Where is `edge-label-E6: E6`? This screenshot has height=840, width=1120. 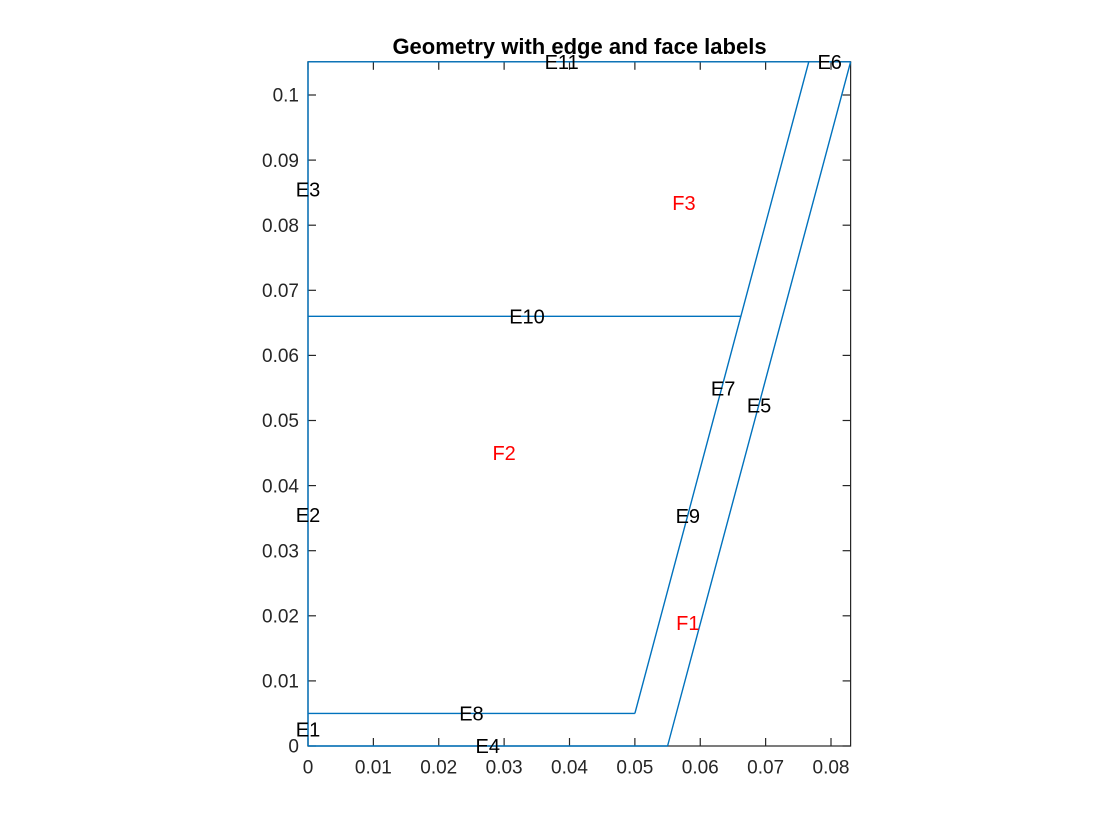
edge-label-E6: E6 is located at coordinates (829, 63).